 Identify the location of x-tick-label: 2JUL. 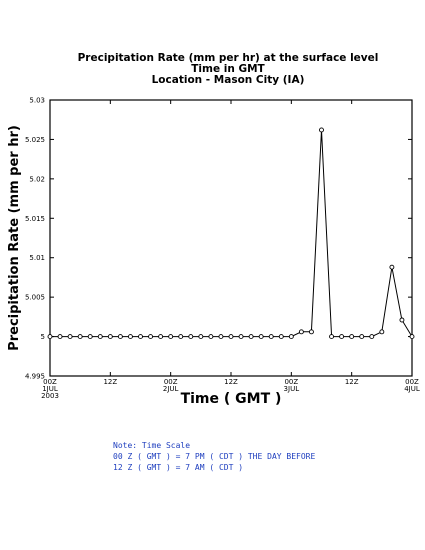
(171, 389).